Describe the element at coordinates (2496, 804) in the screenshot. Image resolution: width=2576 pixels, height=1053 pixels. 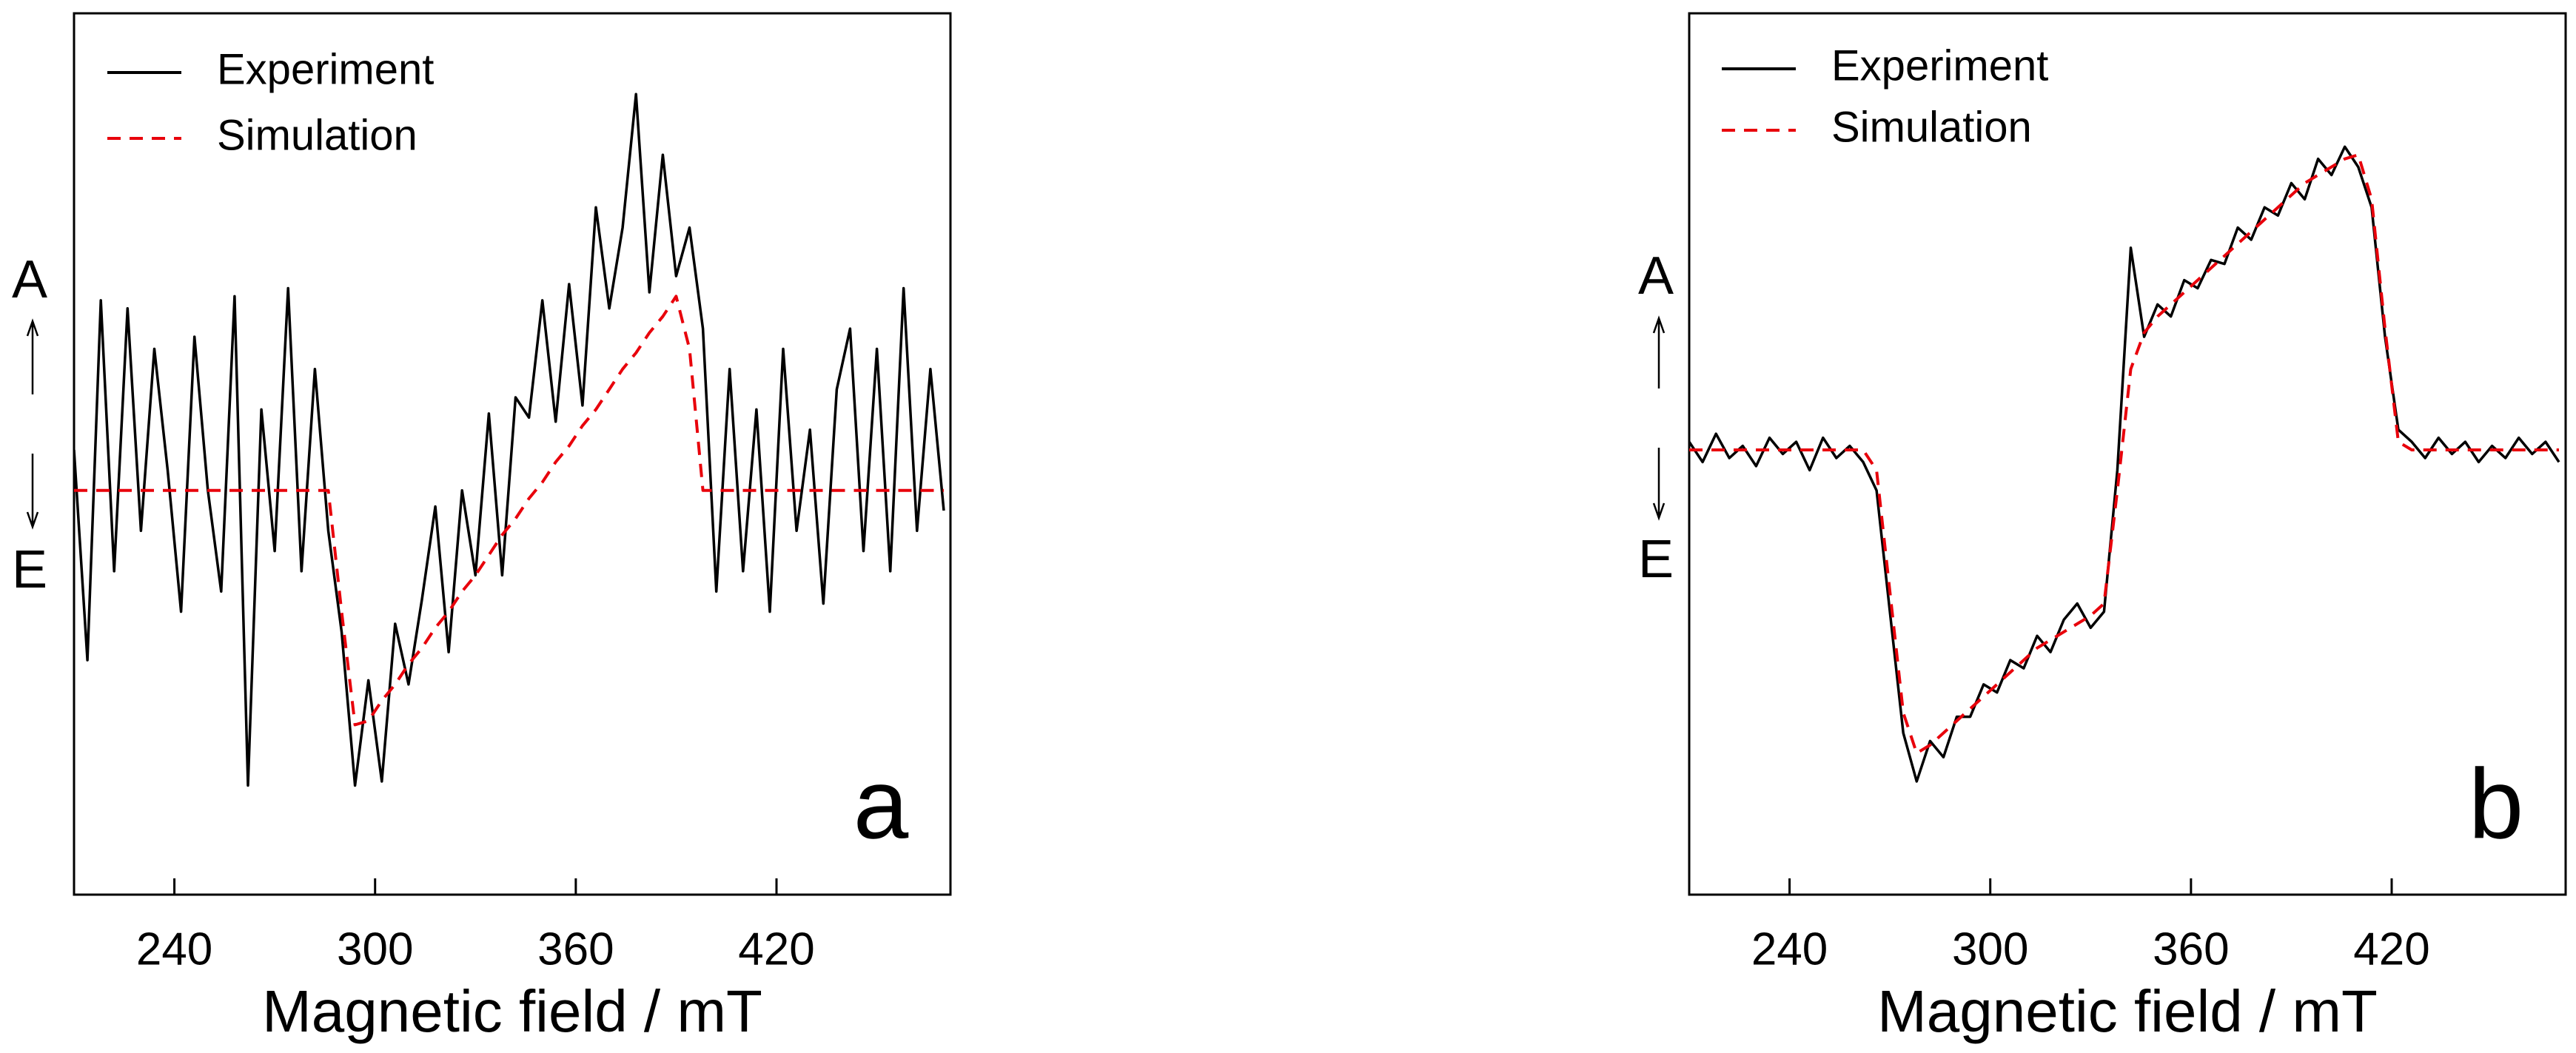
I see `panel-label: b` at that location.